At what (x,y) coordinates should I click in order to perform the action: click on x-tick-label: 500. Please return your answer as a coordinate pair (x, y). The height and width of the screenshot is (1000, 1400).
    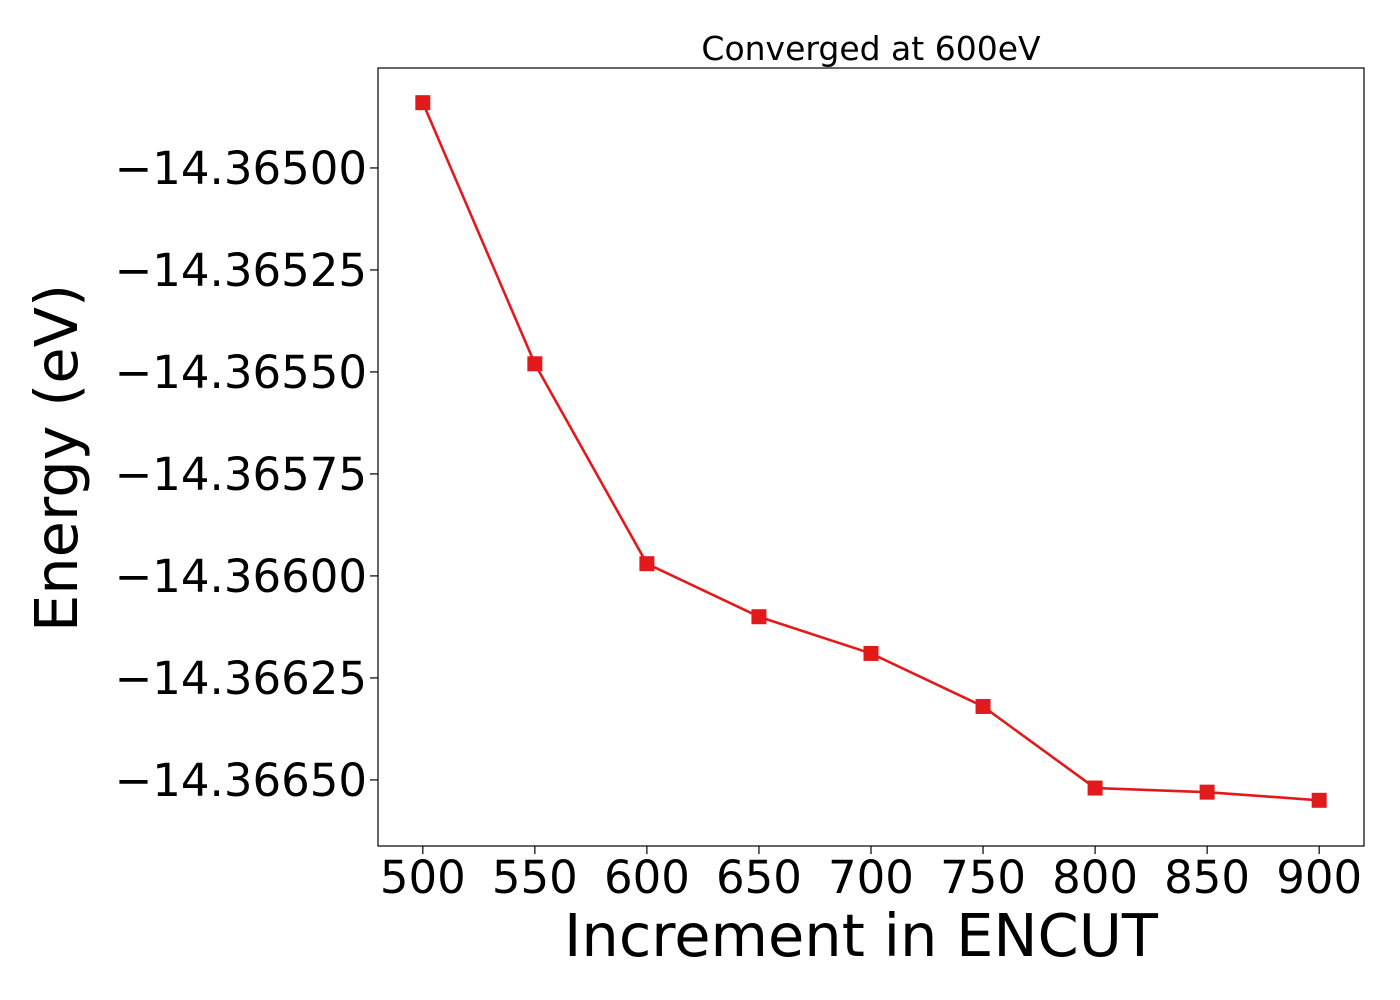
    Looking at the image, I should click on (423, 877).